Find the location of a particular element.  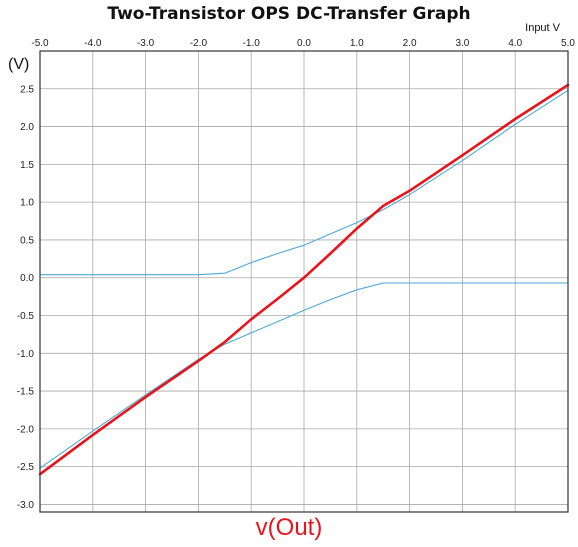

x-tick-label: -3.0 is located at coordinates (146, 43).